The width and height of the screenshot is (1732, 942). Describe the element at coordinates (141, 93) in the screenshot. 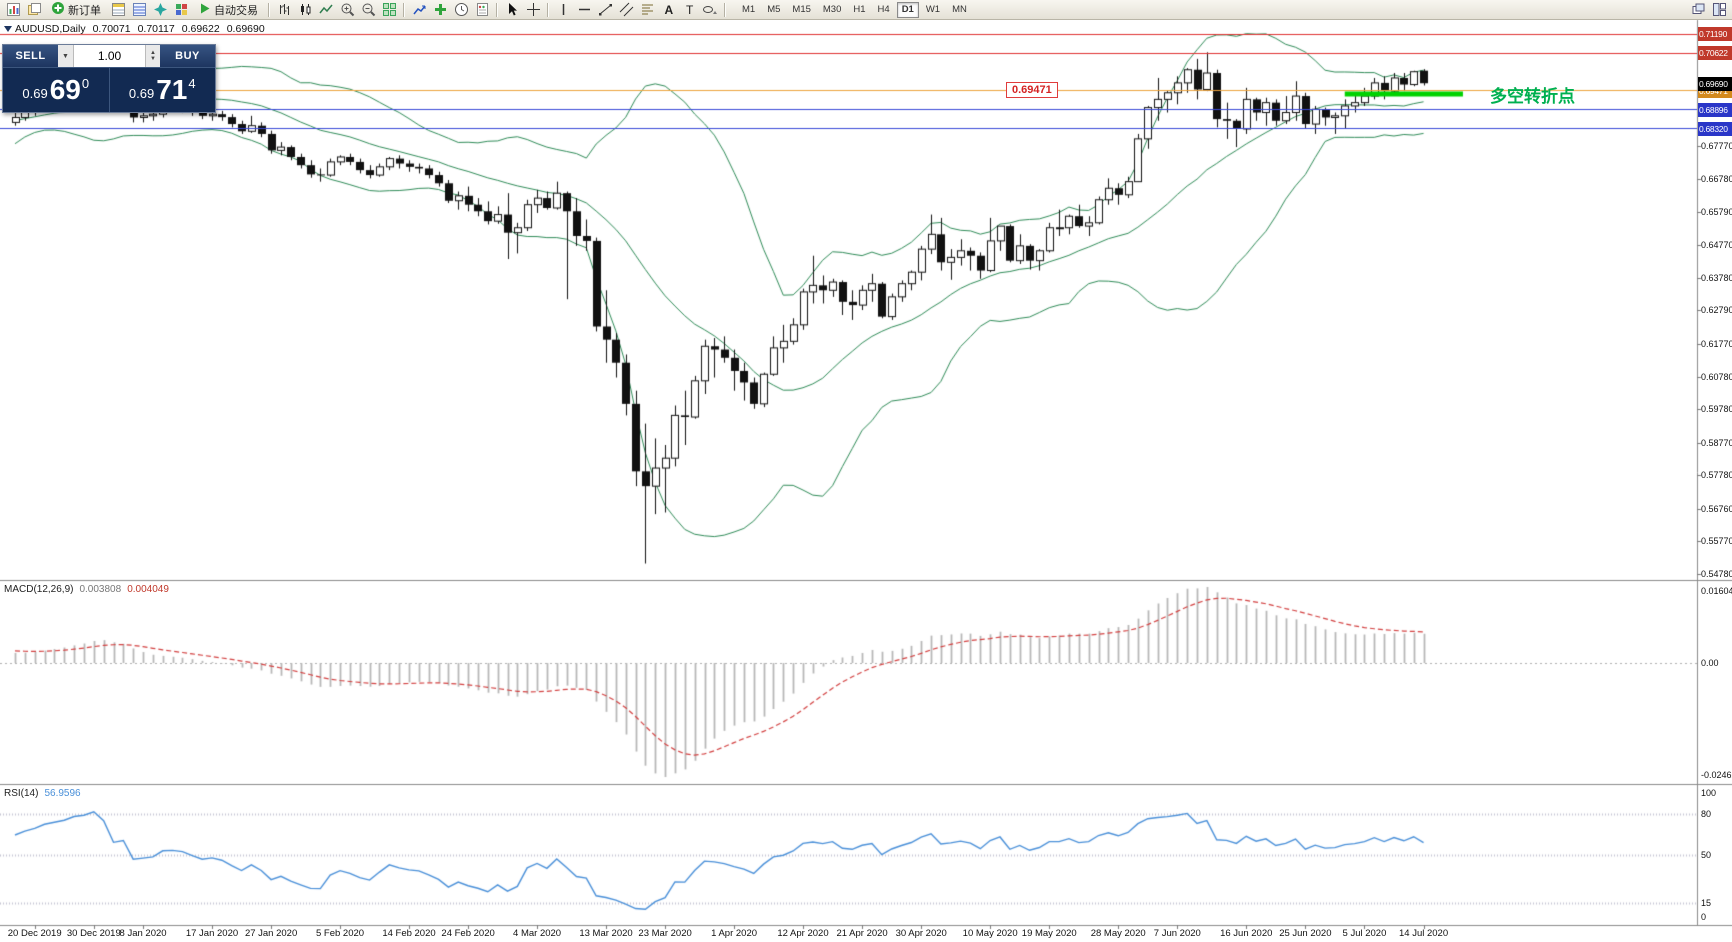

I see `buy-price-small: 0.69` at that location.